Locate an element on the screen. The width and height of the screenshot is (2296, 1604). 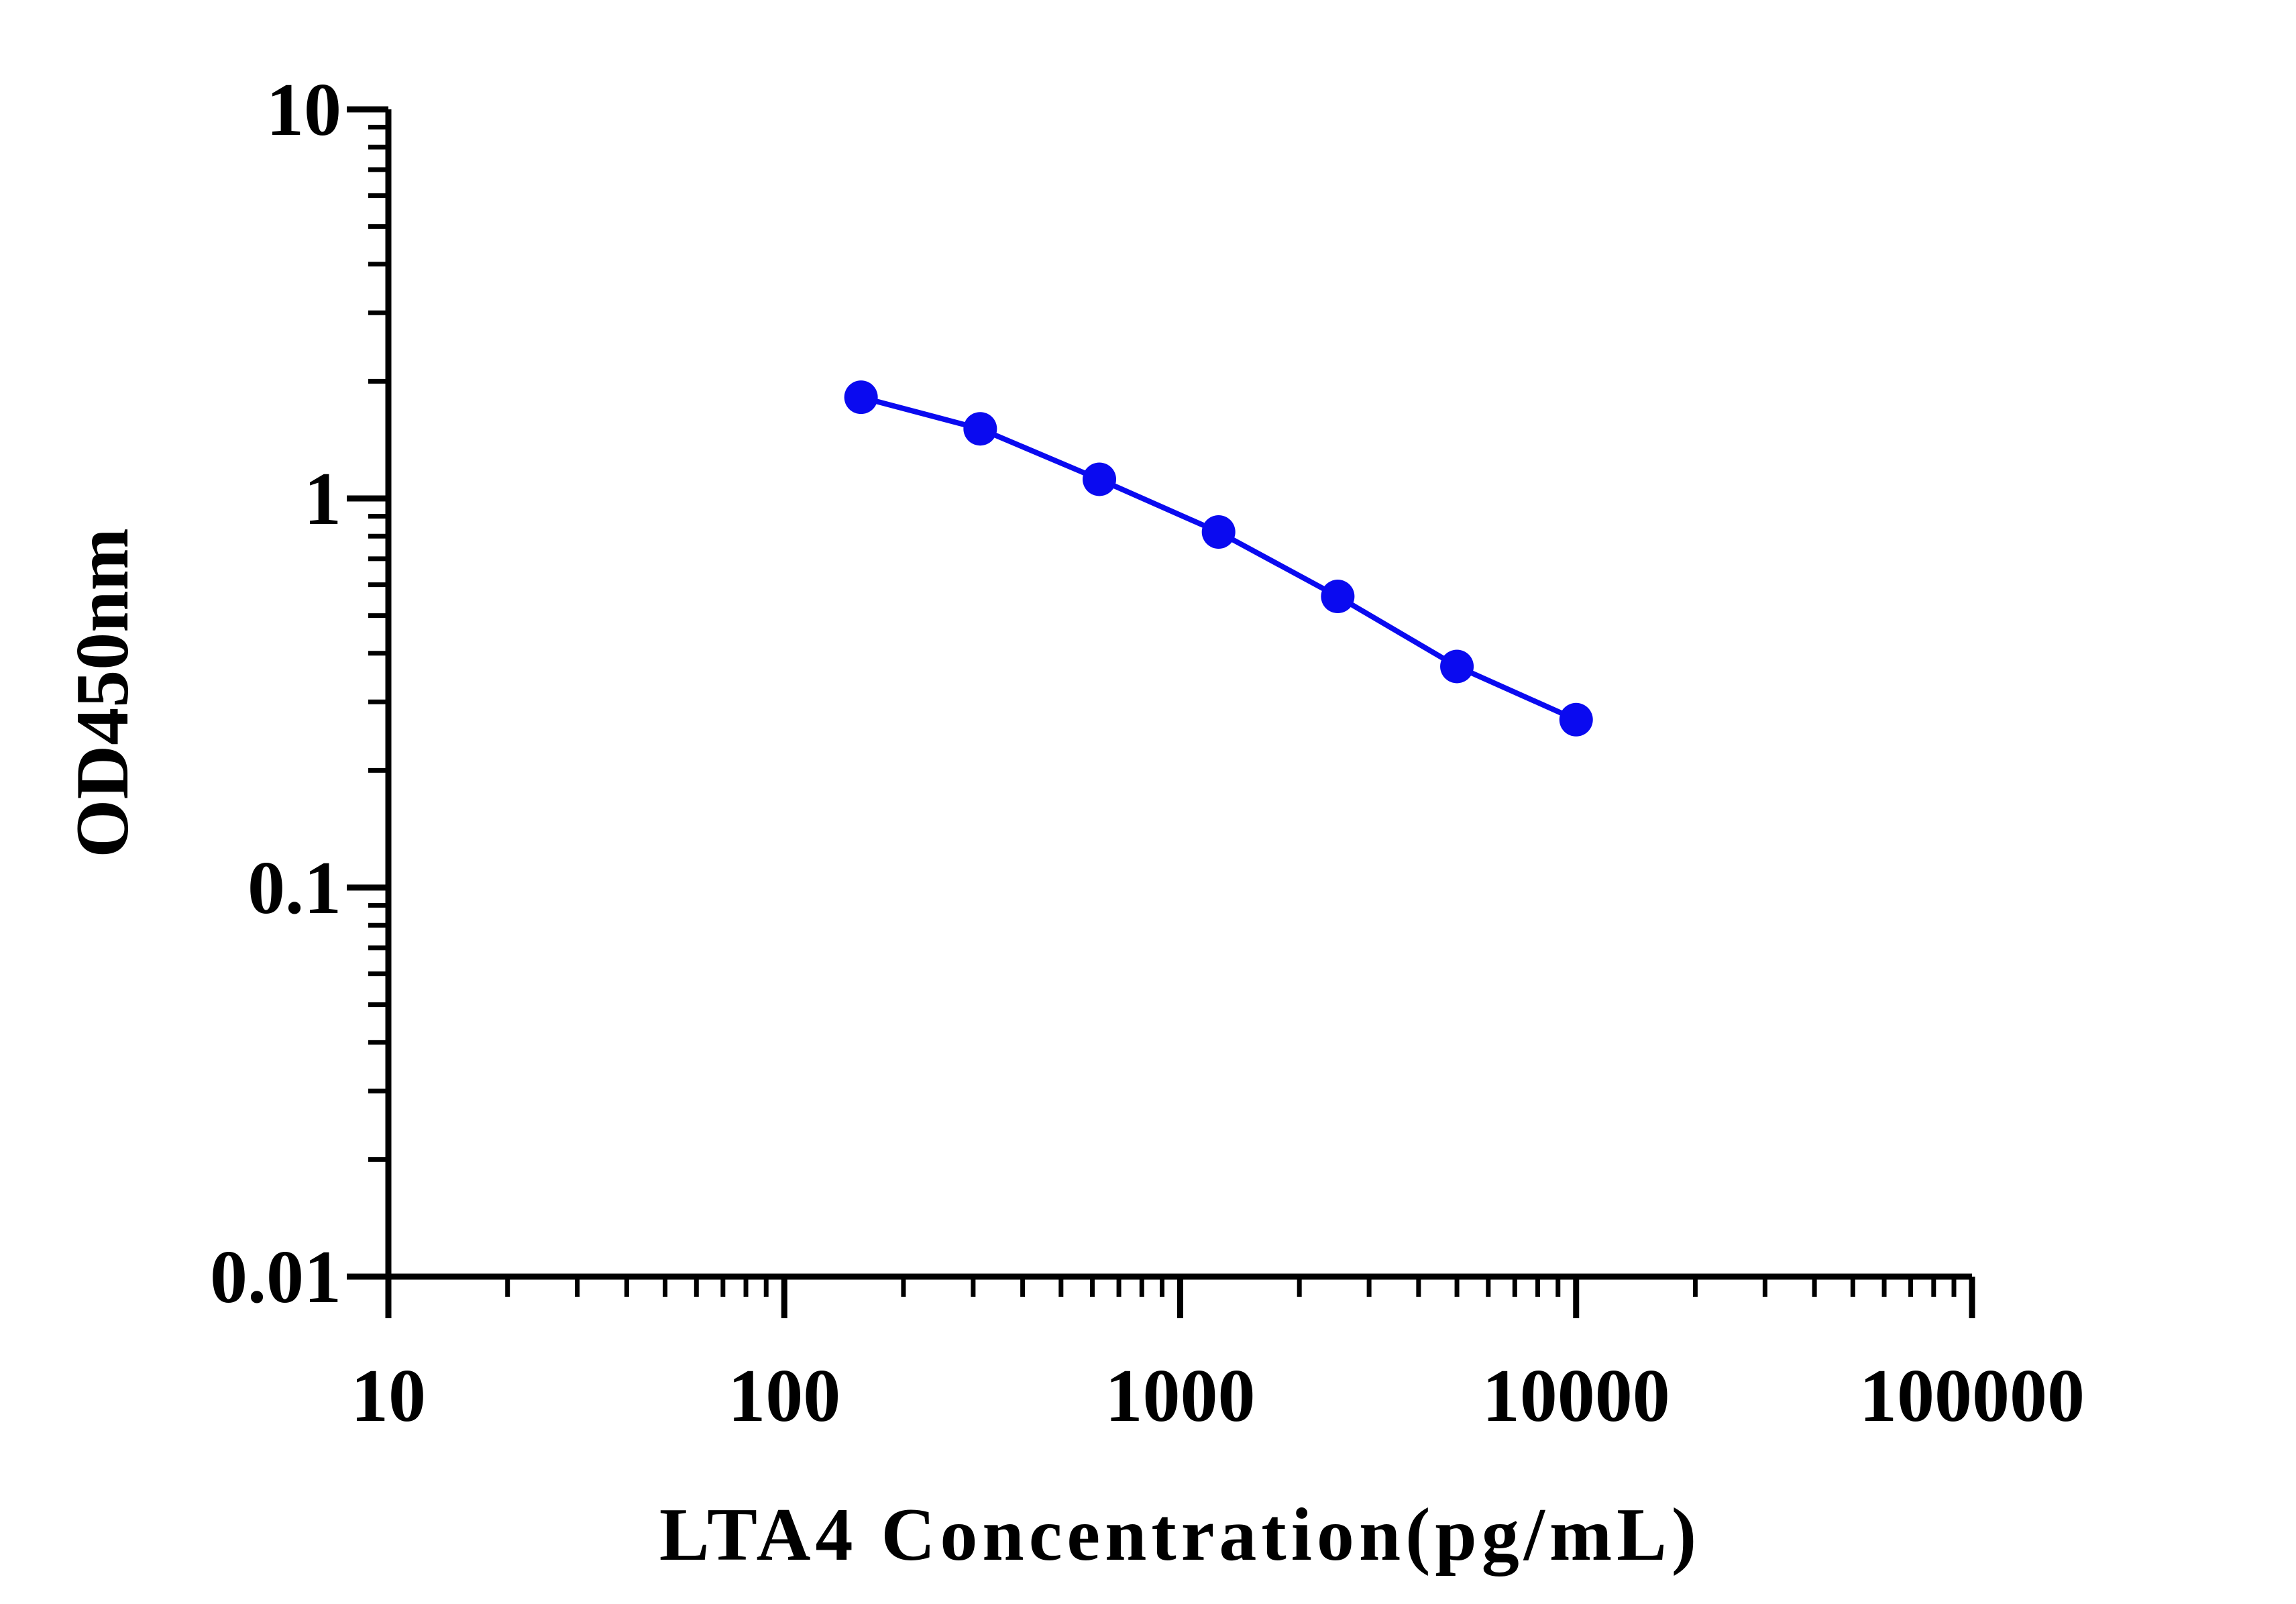
x-tick-label: 100 is located at coordinates (784, 1396).